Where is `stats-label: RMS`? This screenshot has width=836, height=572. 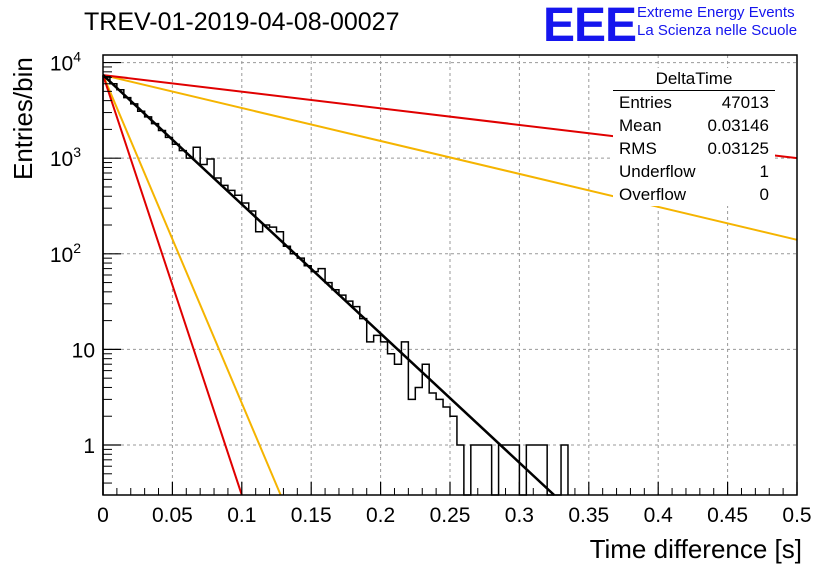 stats-label: RMS is located at coordinates (638, 148).